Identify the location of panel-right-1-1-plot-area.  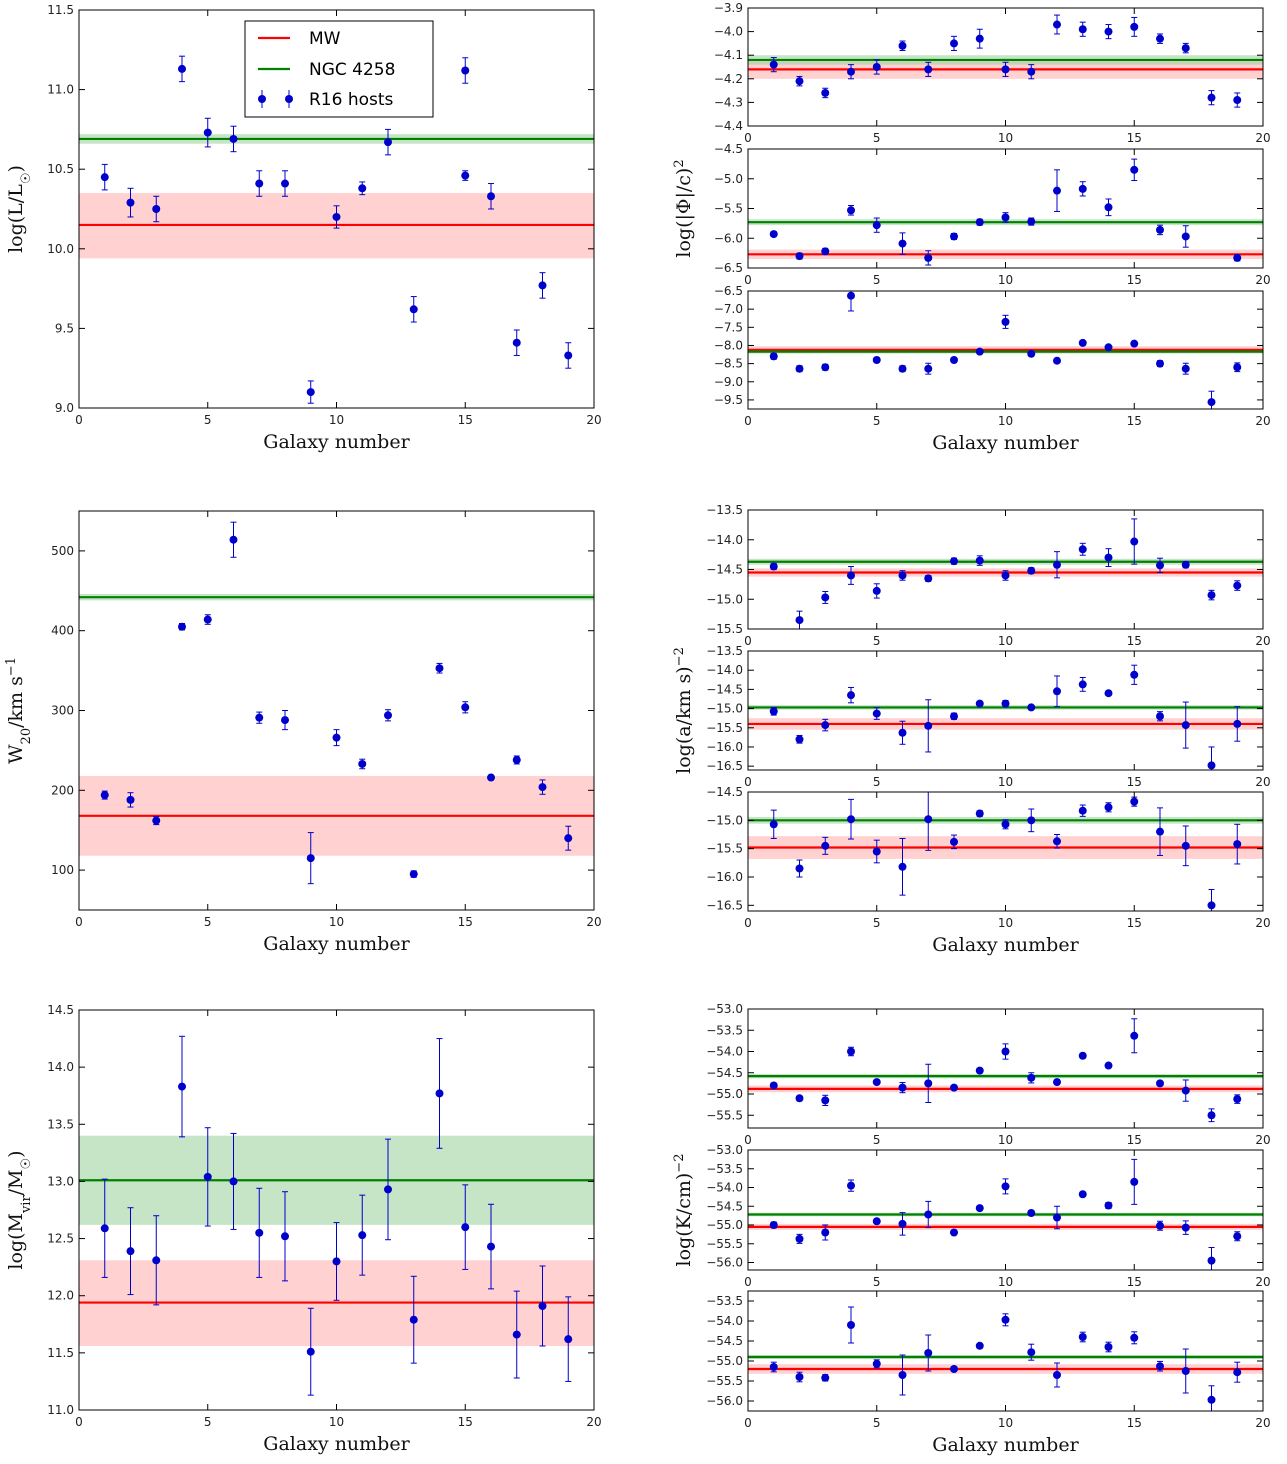
(1005, 61).